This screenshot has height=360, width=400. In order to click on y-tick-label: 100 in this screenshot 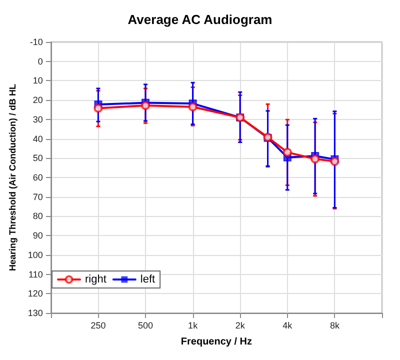, I will do `click(35, 255)`.